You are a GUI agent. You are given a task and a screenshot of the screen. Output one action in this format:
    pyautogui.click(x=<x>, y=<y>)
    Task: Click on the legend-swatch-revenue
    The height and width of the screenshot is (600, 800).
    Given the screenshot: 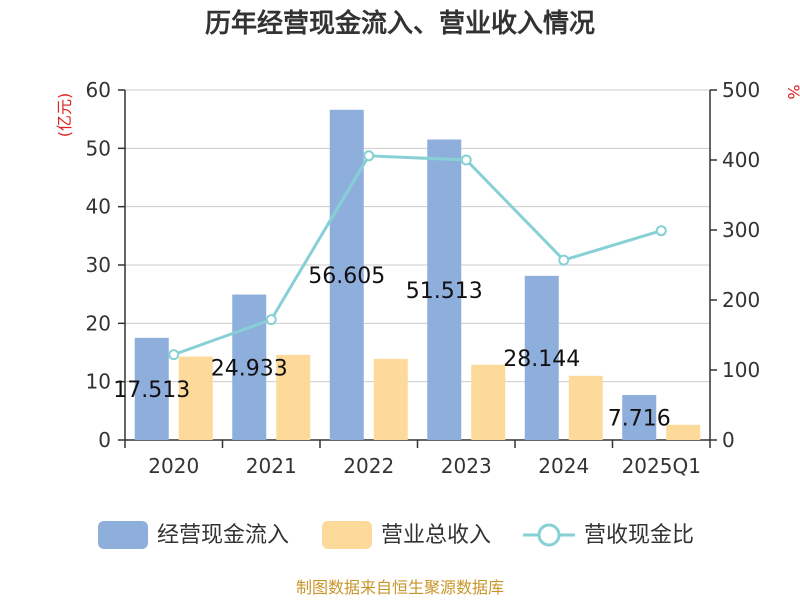 What is the action you would take?
    pyautogui.click(x=347, y=535)
    